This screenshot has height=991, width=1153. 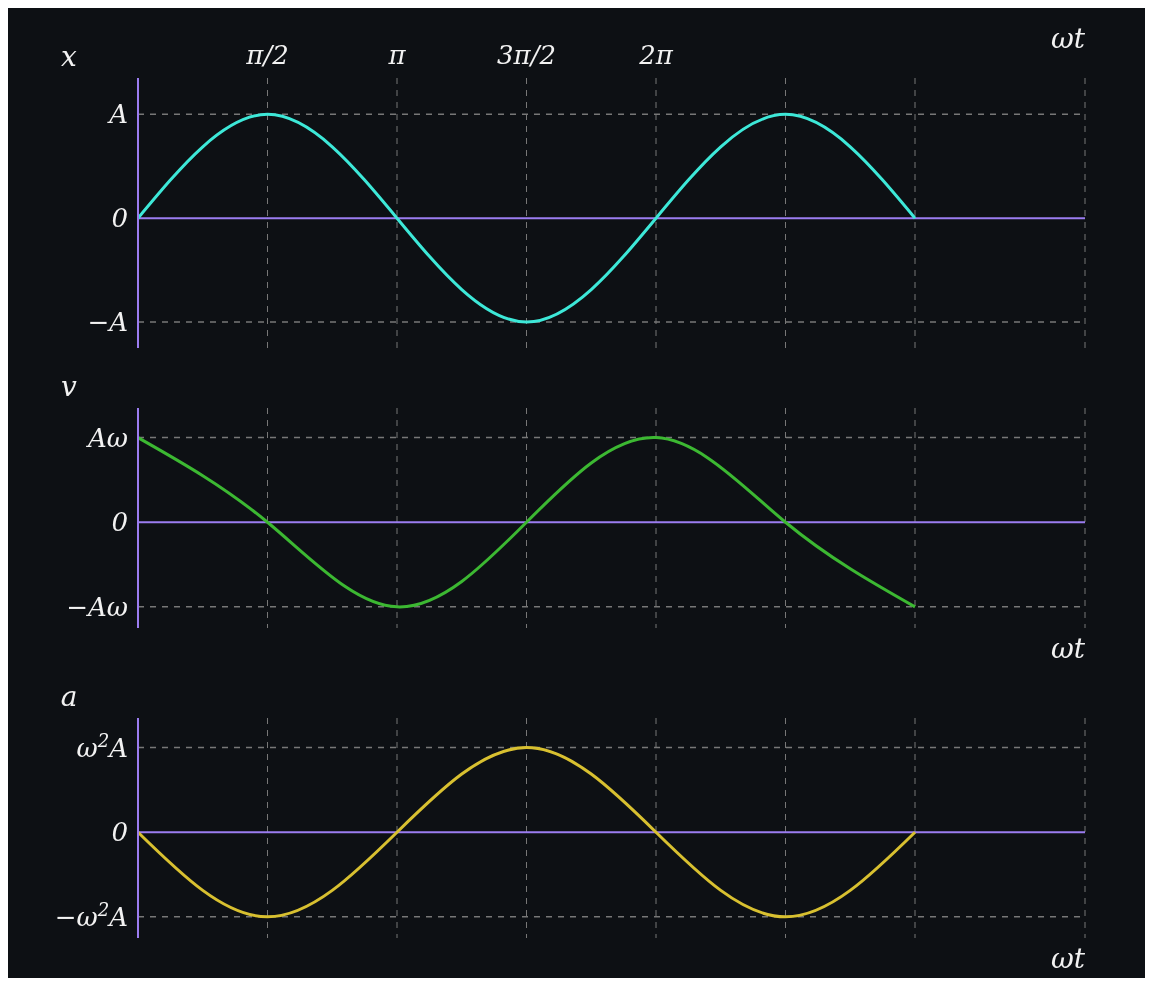 What do you see at coordinates (117, 114) in the screenshot?
I see `ref-line-label: A` at bounding box center [117, 114].